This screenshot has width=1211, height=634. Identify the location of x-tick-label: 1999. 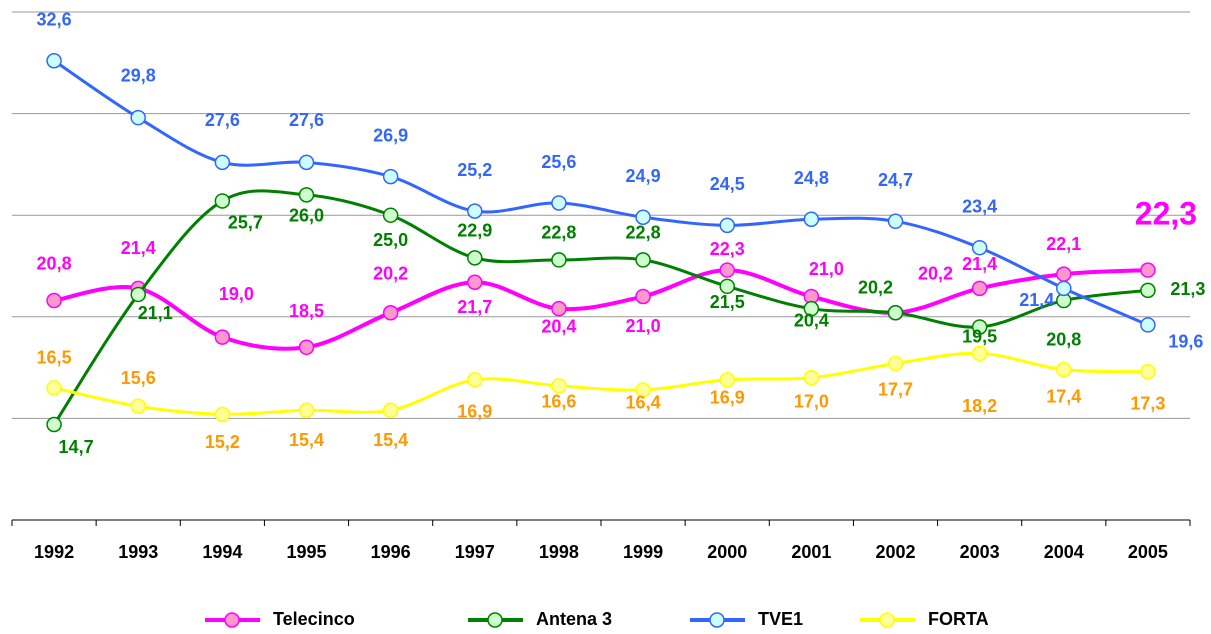
(643, 552).